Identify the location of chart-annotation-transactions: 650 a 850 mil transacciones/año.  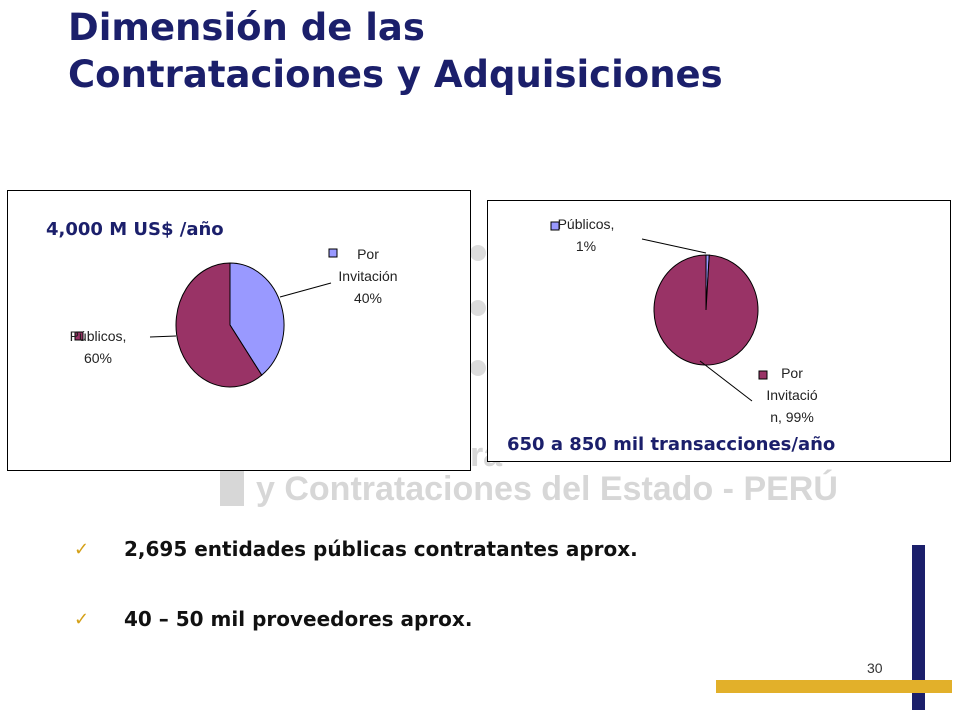
(671, 444).